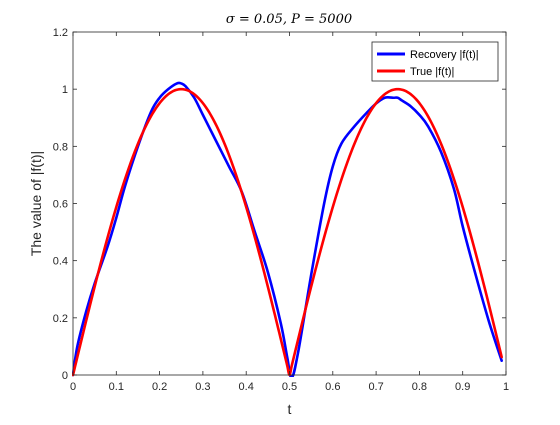  What do you see at coordinates (202, 387) in the screenshot?
I see `x-tick-label: 0.3` at bounding box center [202, 387].